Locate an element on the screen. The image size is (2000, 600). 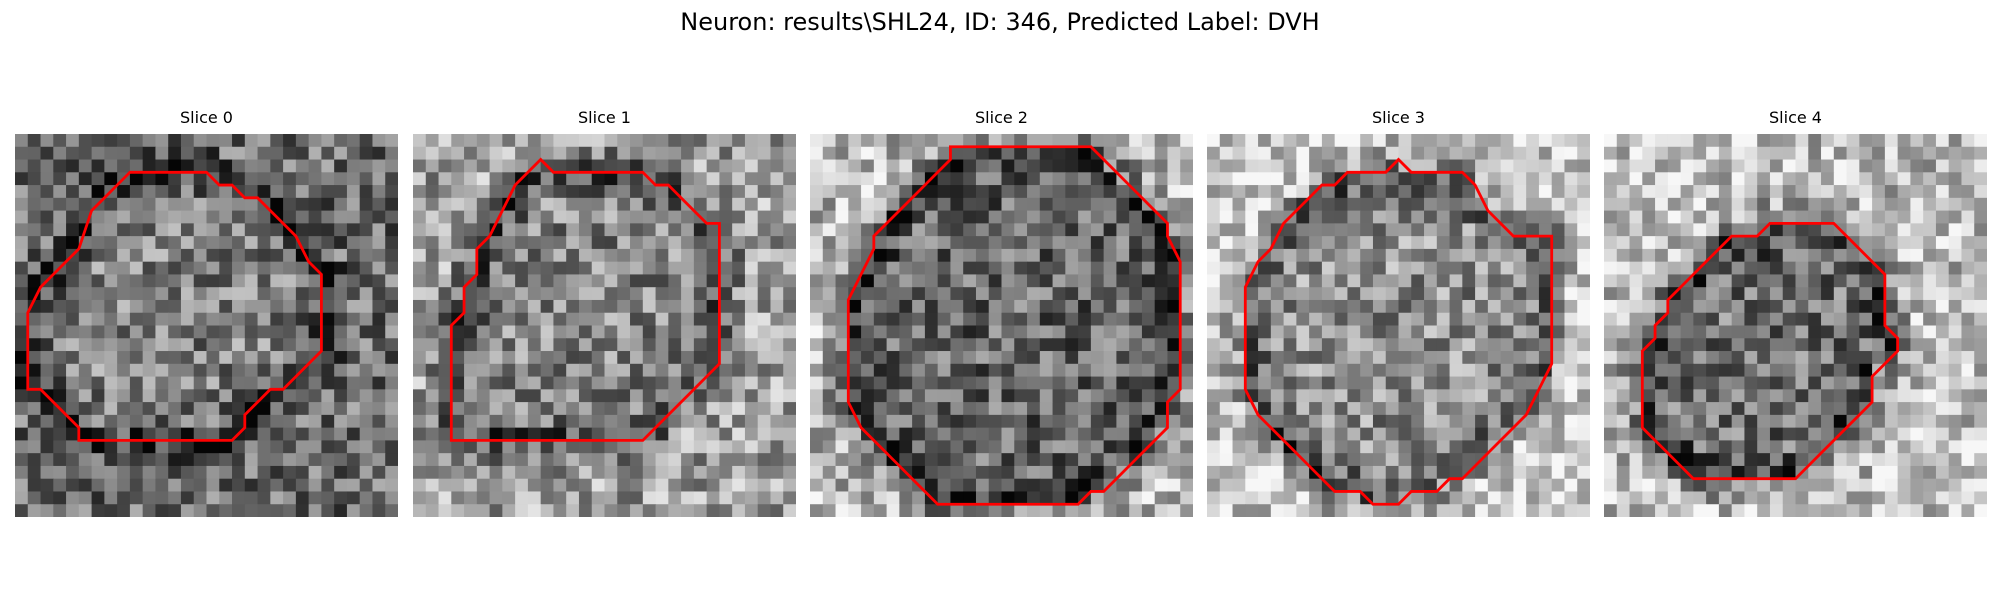
slice-panel-1: Slice 1 is located at coordinates (604, 313).